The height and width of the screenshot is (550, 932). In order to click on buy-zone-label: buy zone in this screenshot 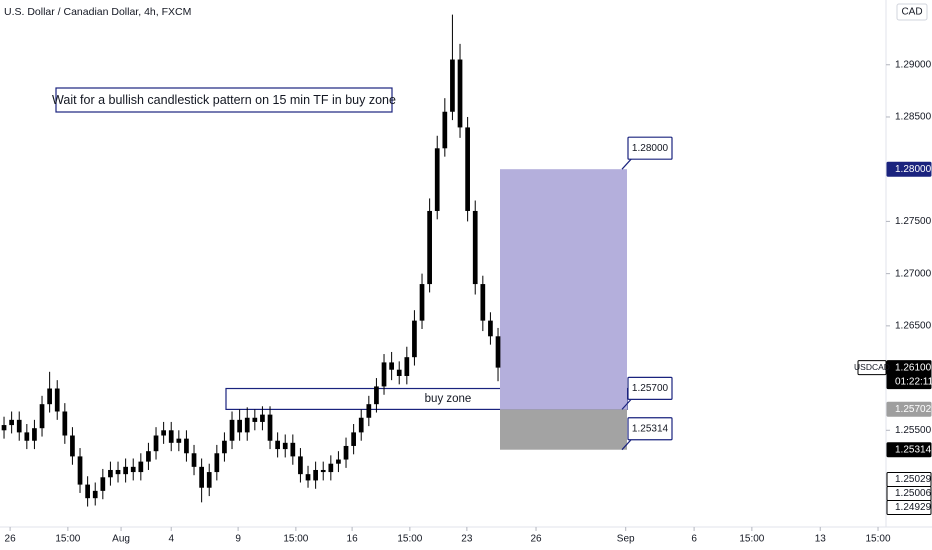, I will do `click(448, 399)`.